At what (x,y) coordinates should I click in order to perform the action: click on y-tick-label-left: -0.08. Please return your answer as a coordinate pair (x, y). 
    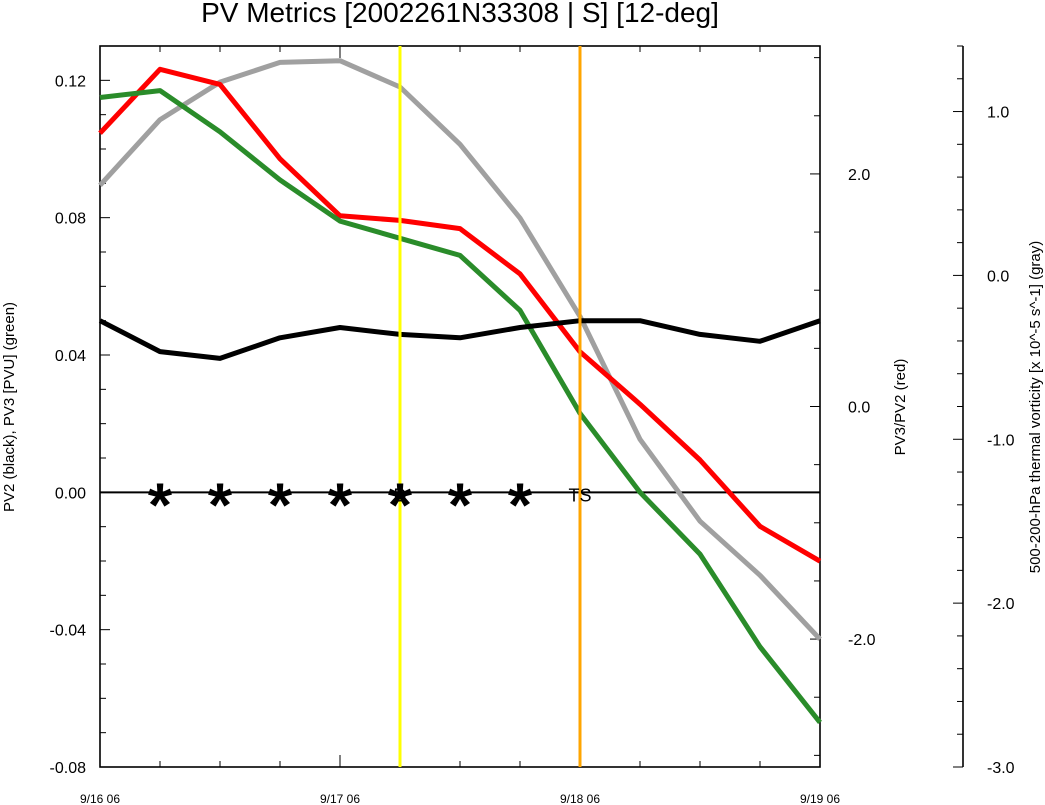
    Looking at the image, I should click on (68, 768).